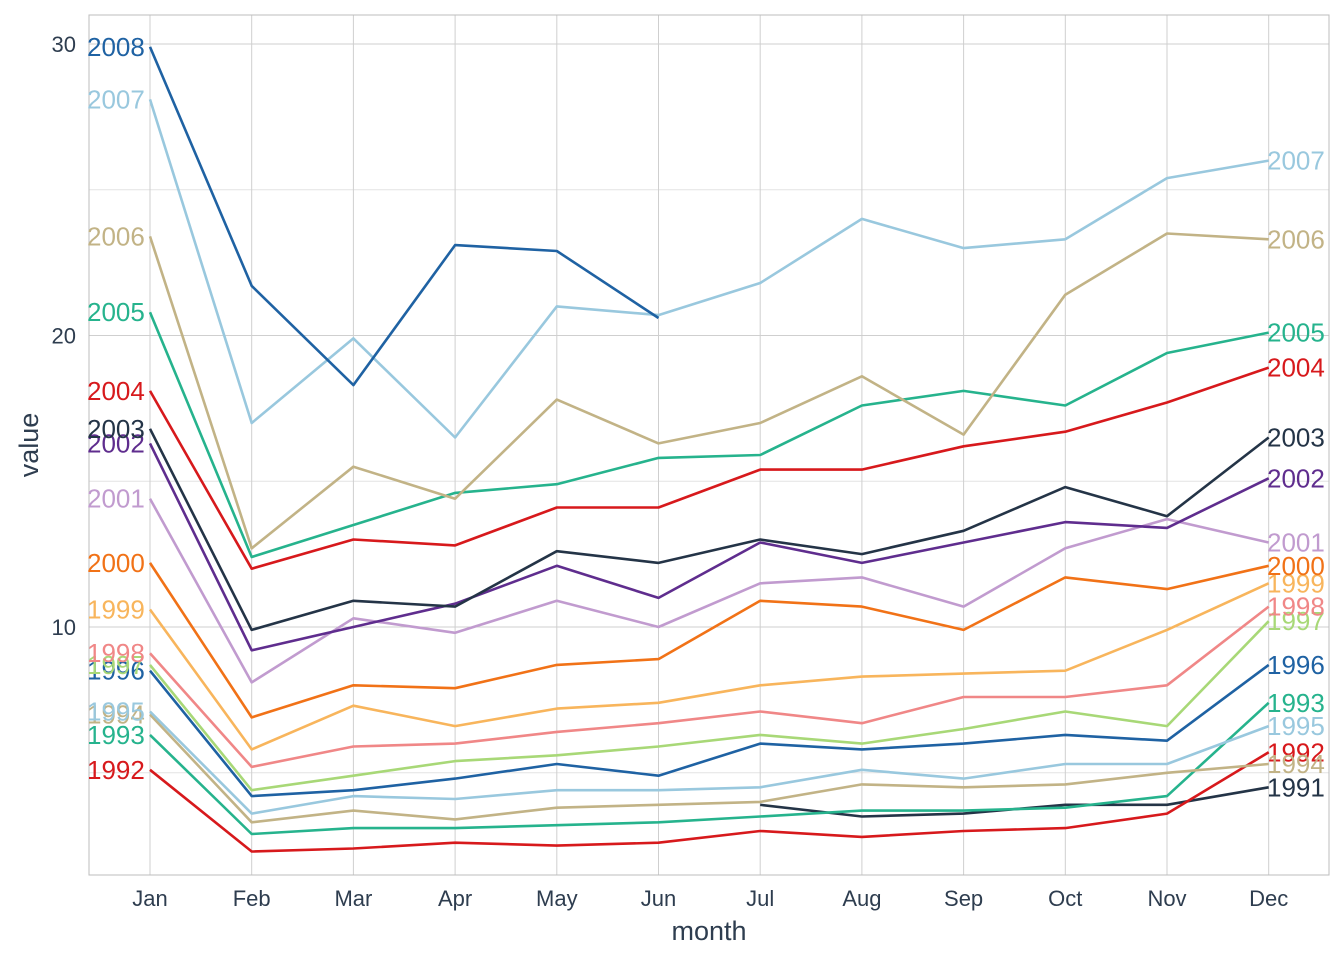 This screenshot has width=1344, height=965. Describe the element at coordinates (116, 99) in the screenshot. I see `series-start-label: 2007` at that location.